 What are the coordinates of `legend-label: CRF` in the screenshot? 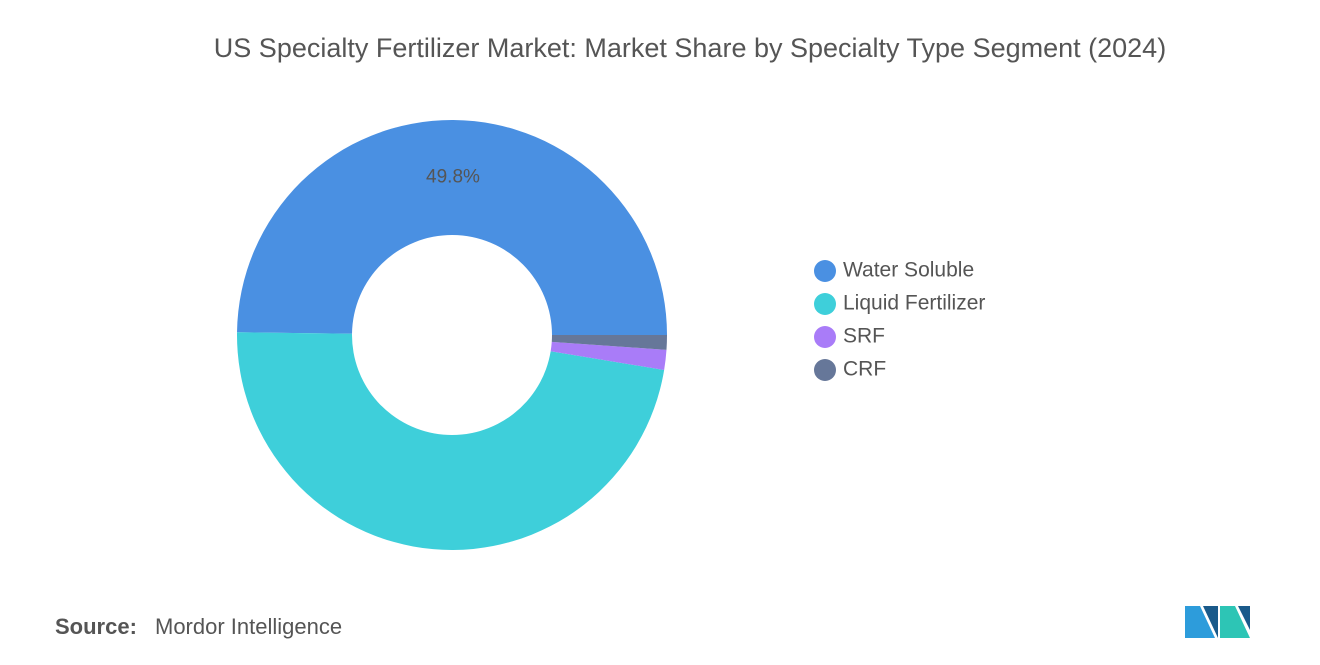 It's located at (864, 369).